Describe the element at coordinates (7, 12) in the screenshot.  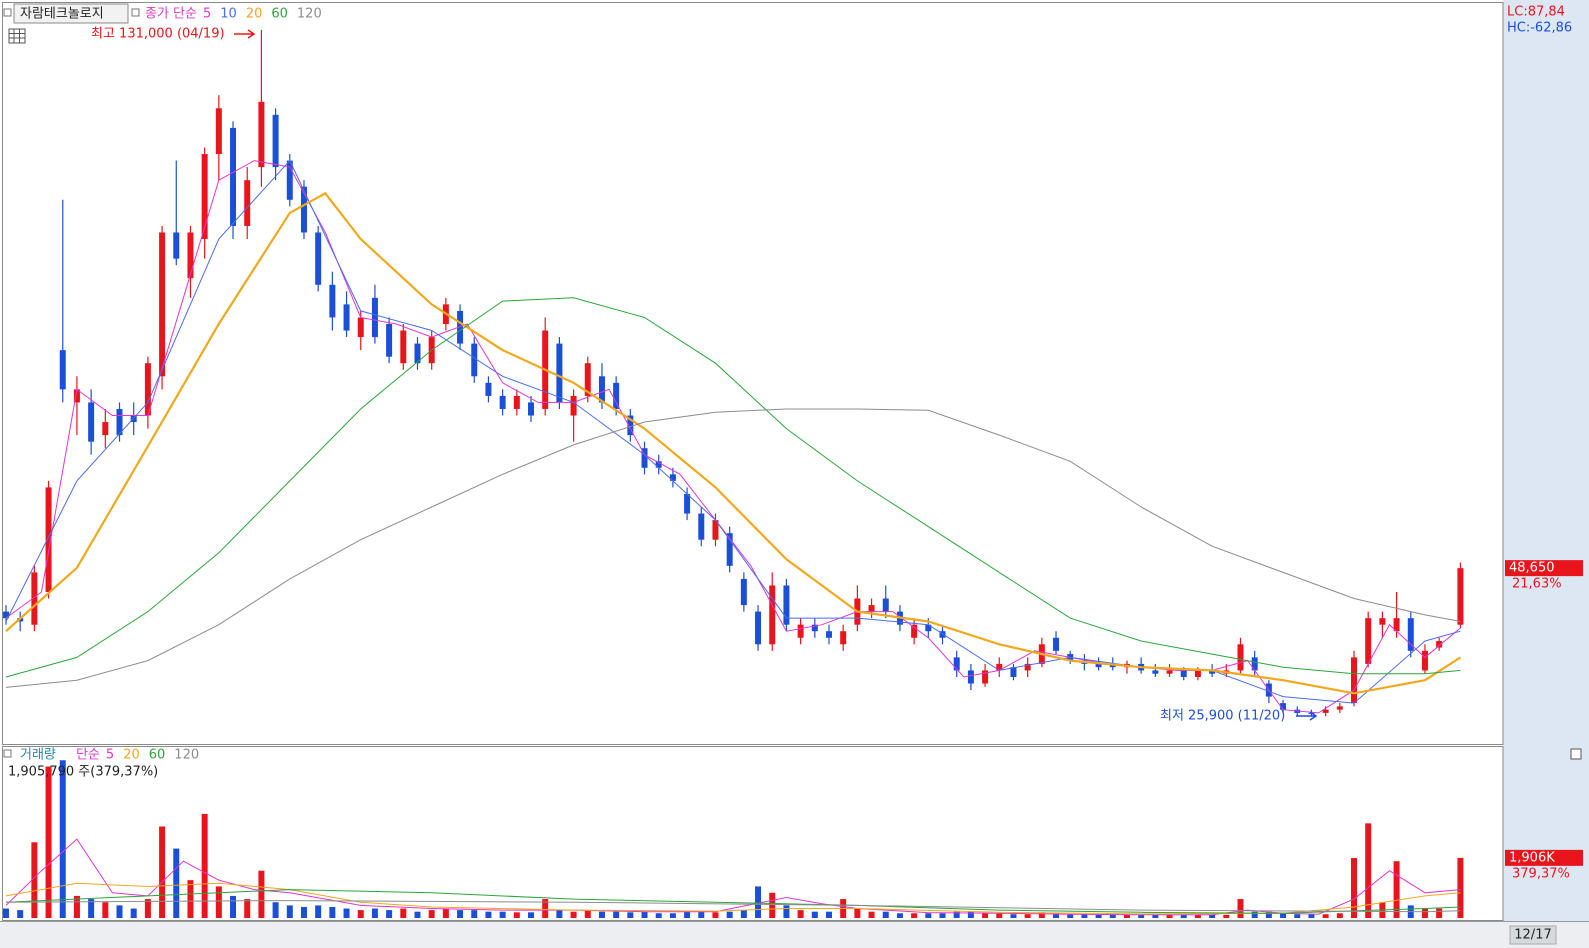
I see `panel-marker` at that location.